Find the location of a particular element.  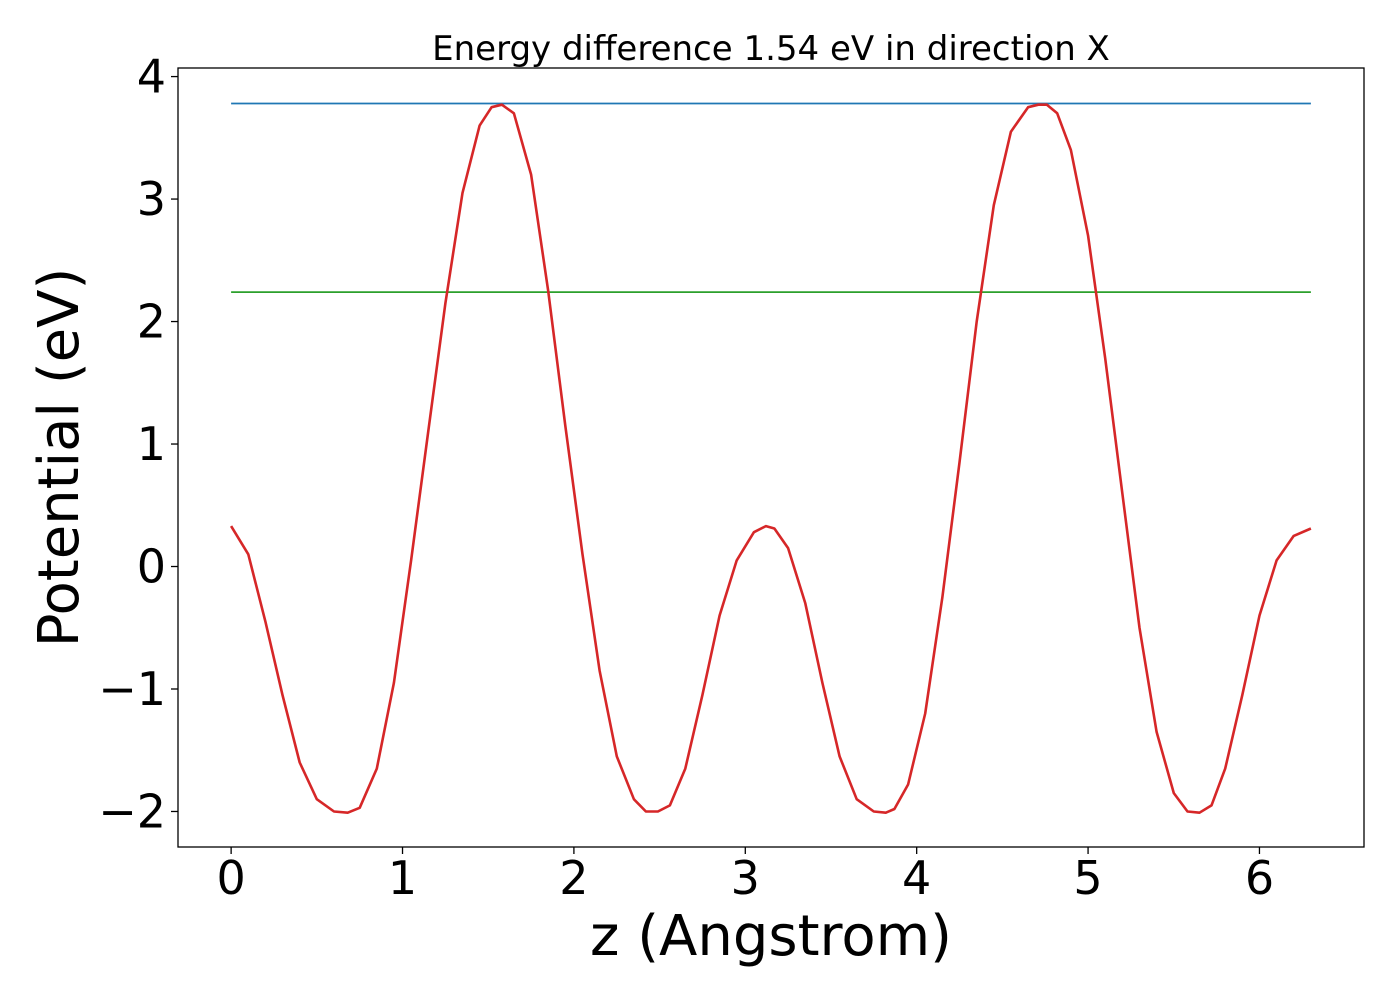

x-tick-label: 0 is located at coordinates (230, 878).